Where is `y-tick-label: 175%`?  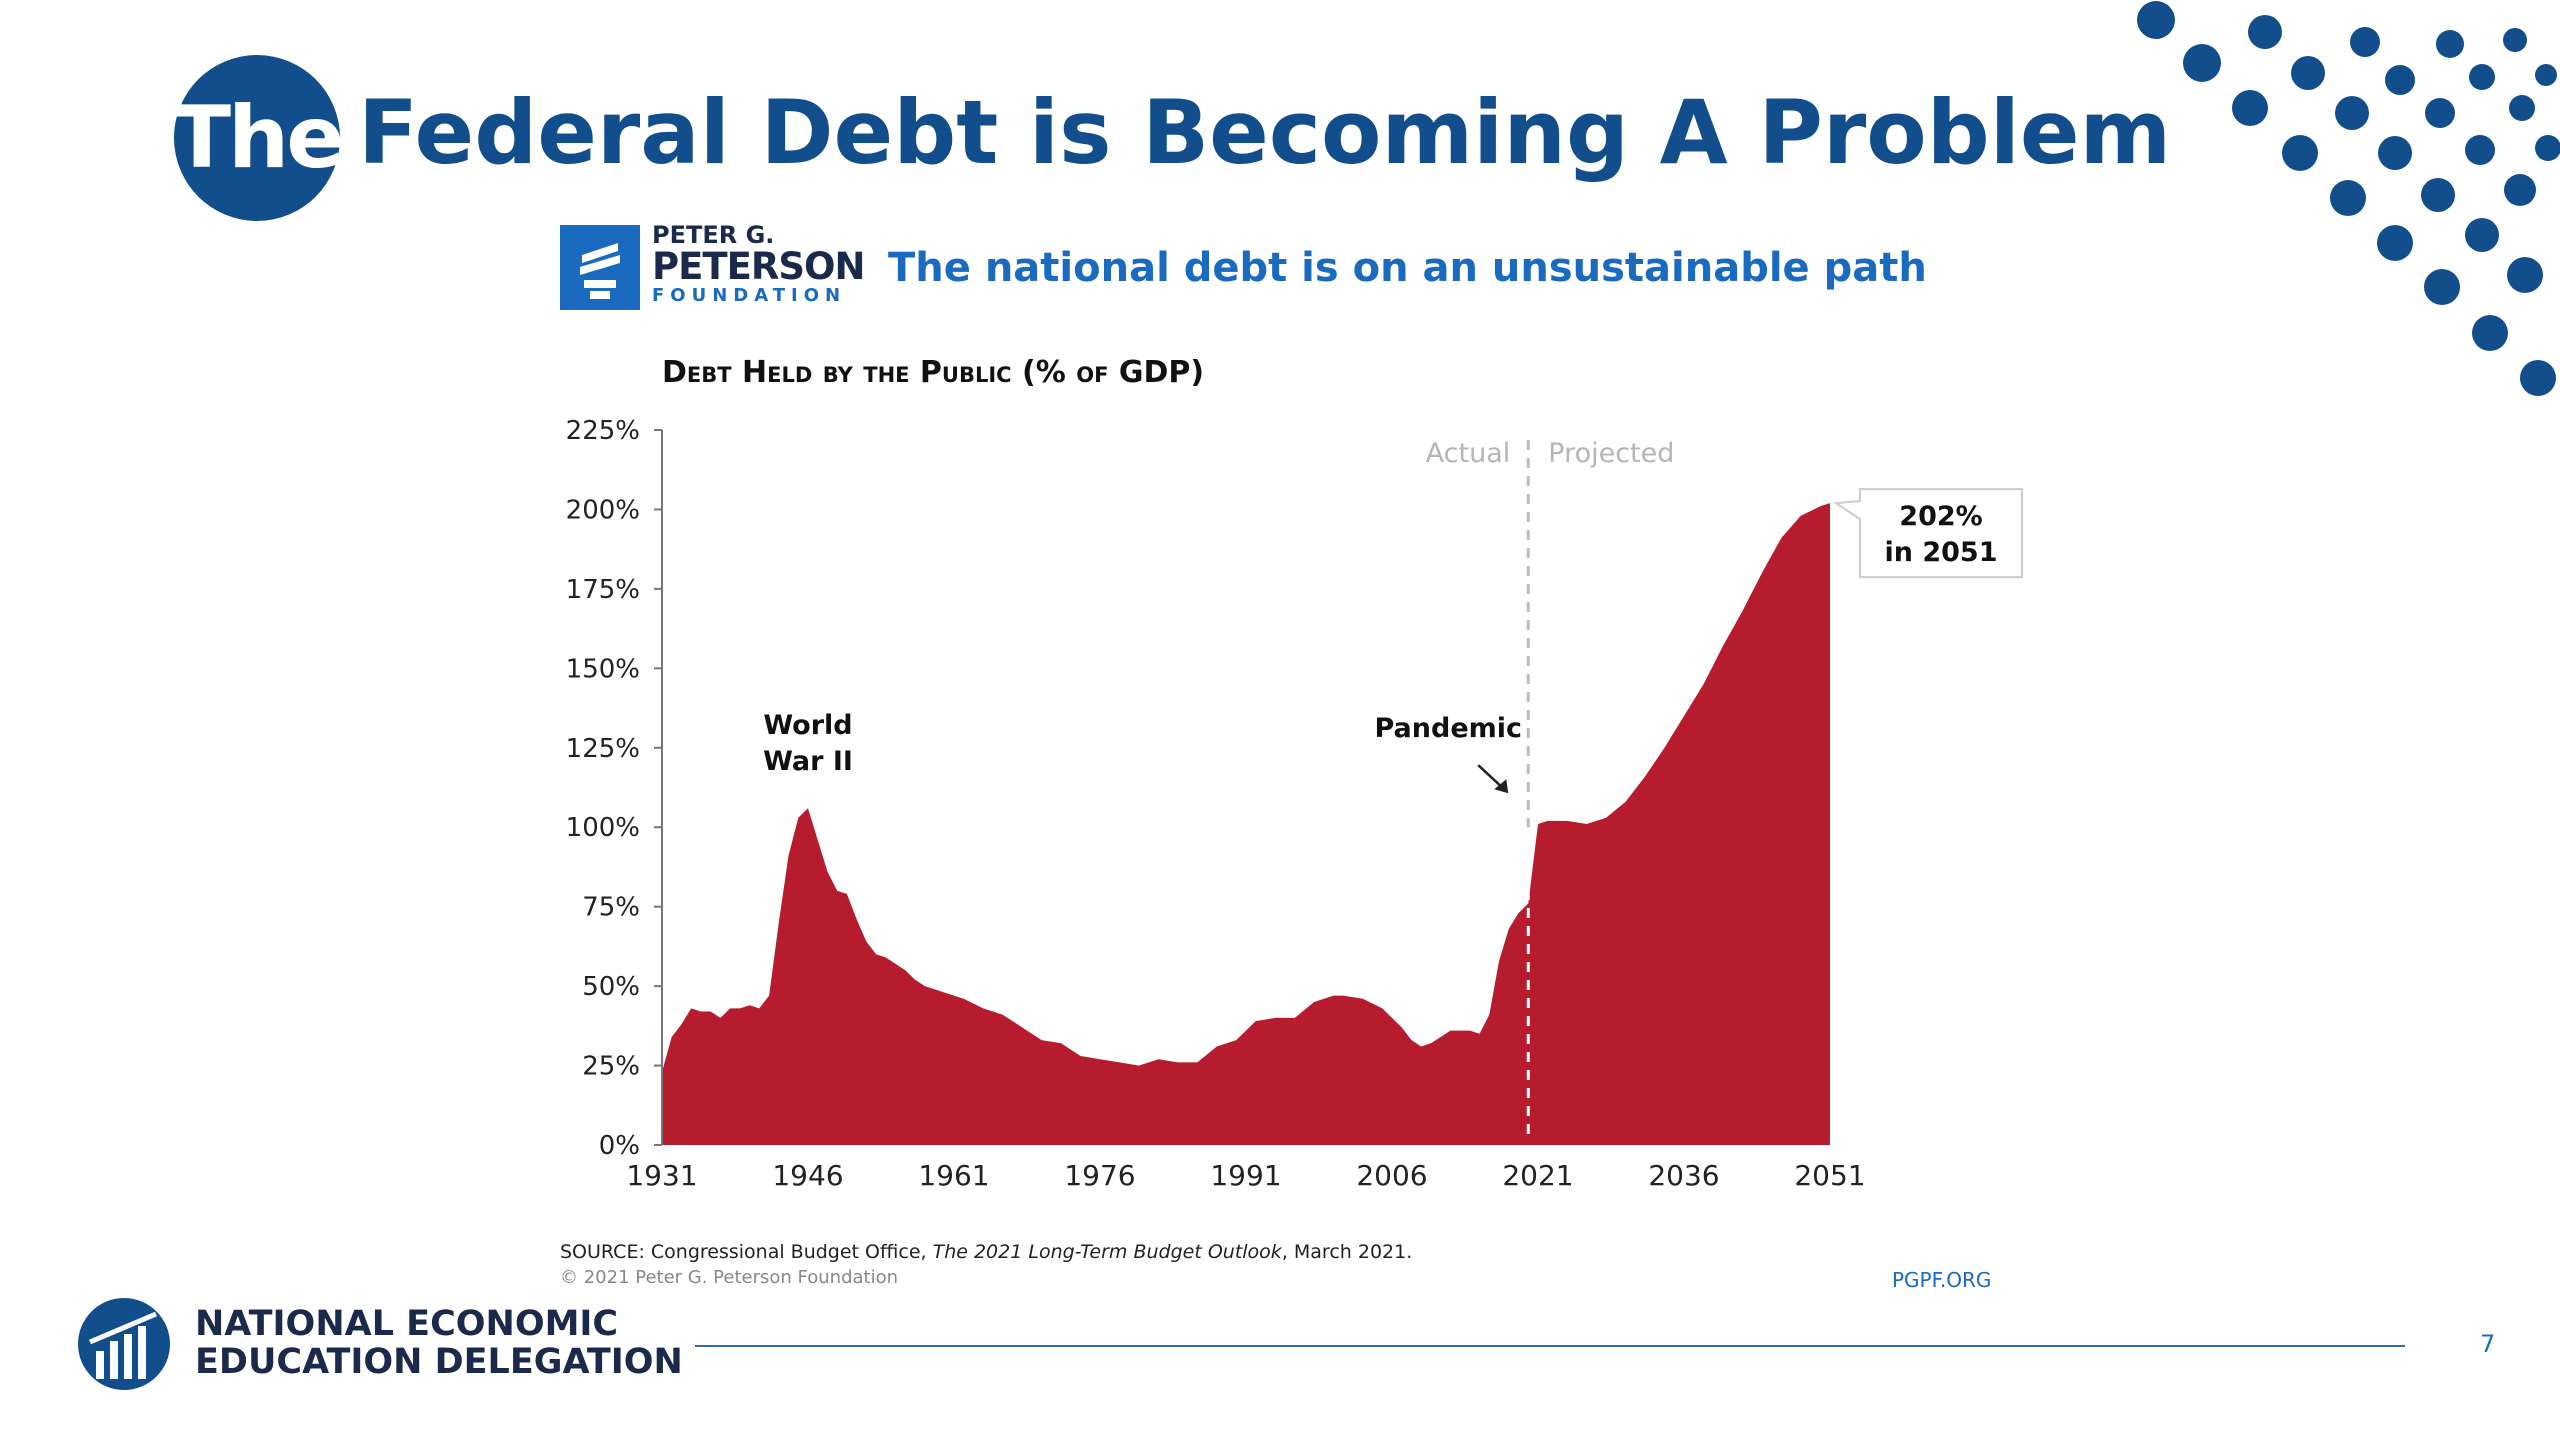 y-tick-label: 175% is located at coordinates (603, 590).